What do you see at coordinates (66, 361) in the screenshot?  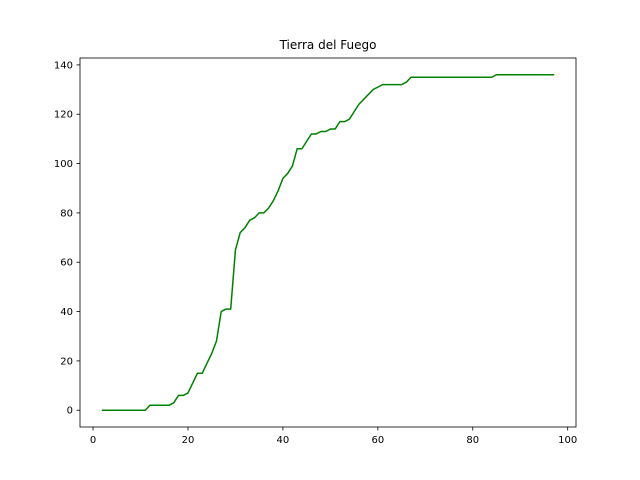 I see `y-tick-label: 20` at bounding box center [66, 361].